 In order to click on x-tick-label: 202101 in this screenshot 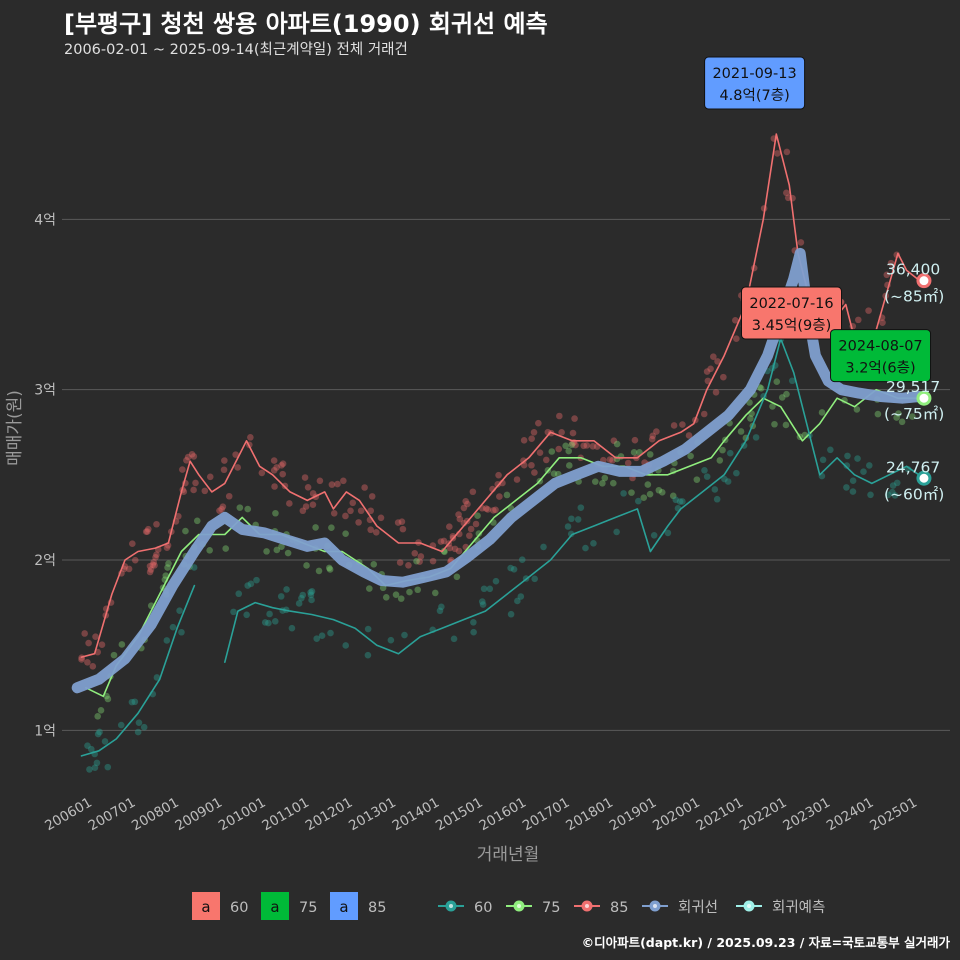, I will do `click(720, 815)`.